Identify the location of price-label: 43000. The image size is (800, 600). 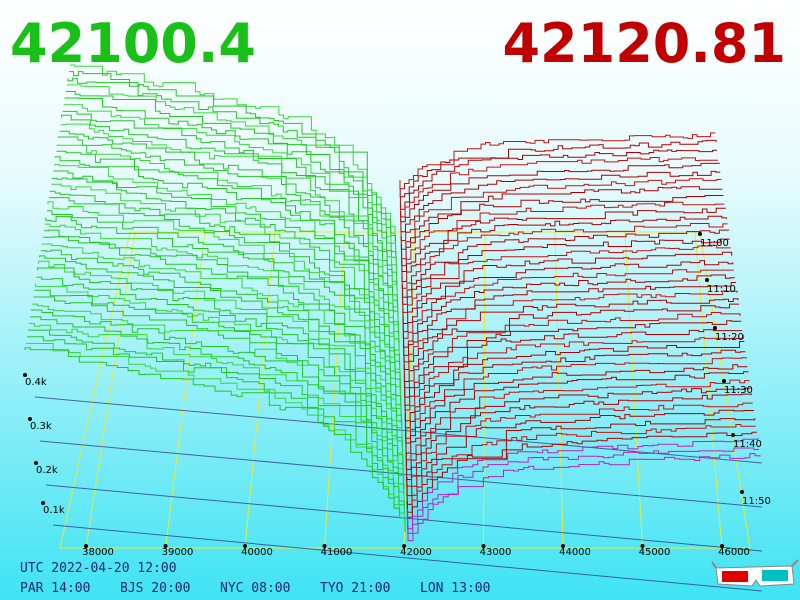
(496, 552).